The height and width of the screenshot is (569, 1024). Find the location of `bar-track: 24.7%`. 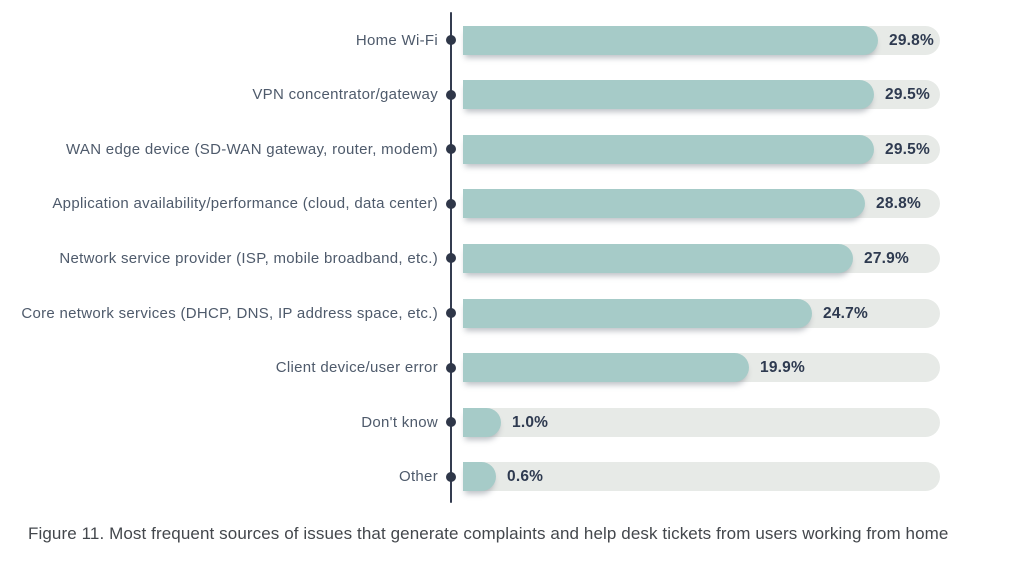

bar-track: 24.7% is located at coordinates (701, 313).